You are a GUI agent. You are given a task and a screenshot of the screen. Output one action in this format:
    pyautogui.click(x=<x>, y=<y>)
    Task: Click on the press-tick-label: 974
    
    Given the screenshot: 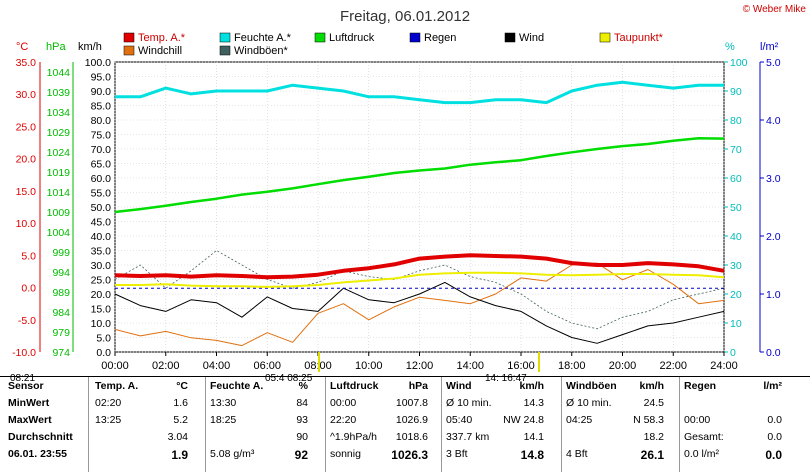 What is the action you would take?
    pyautogui.click(x=61, y=353)
    